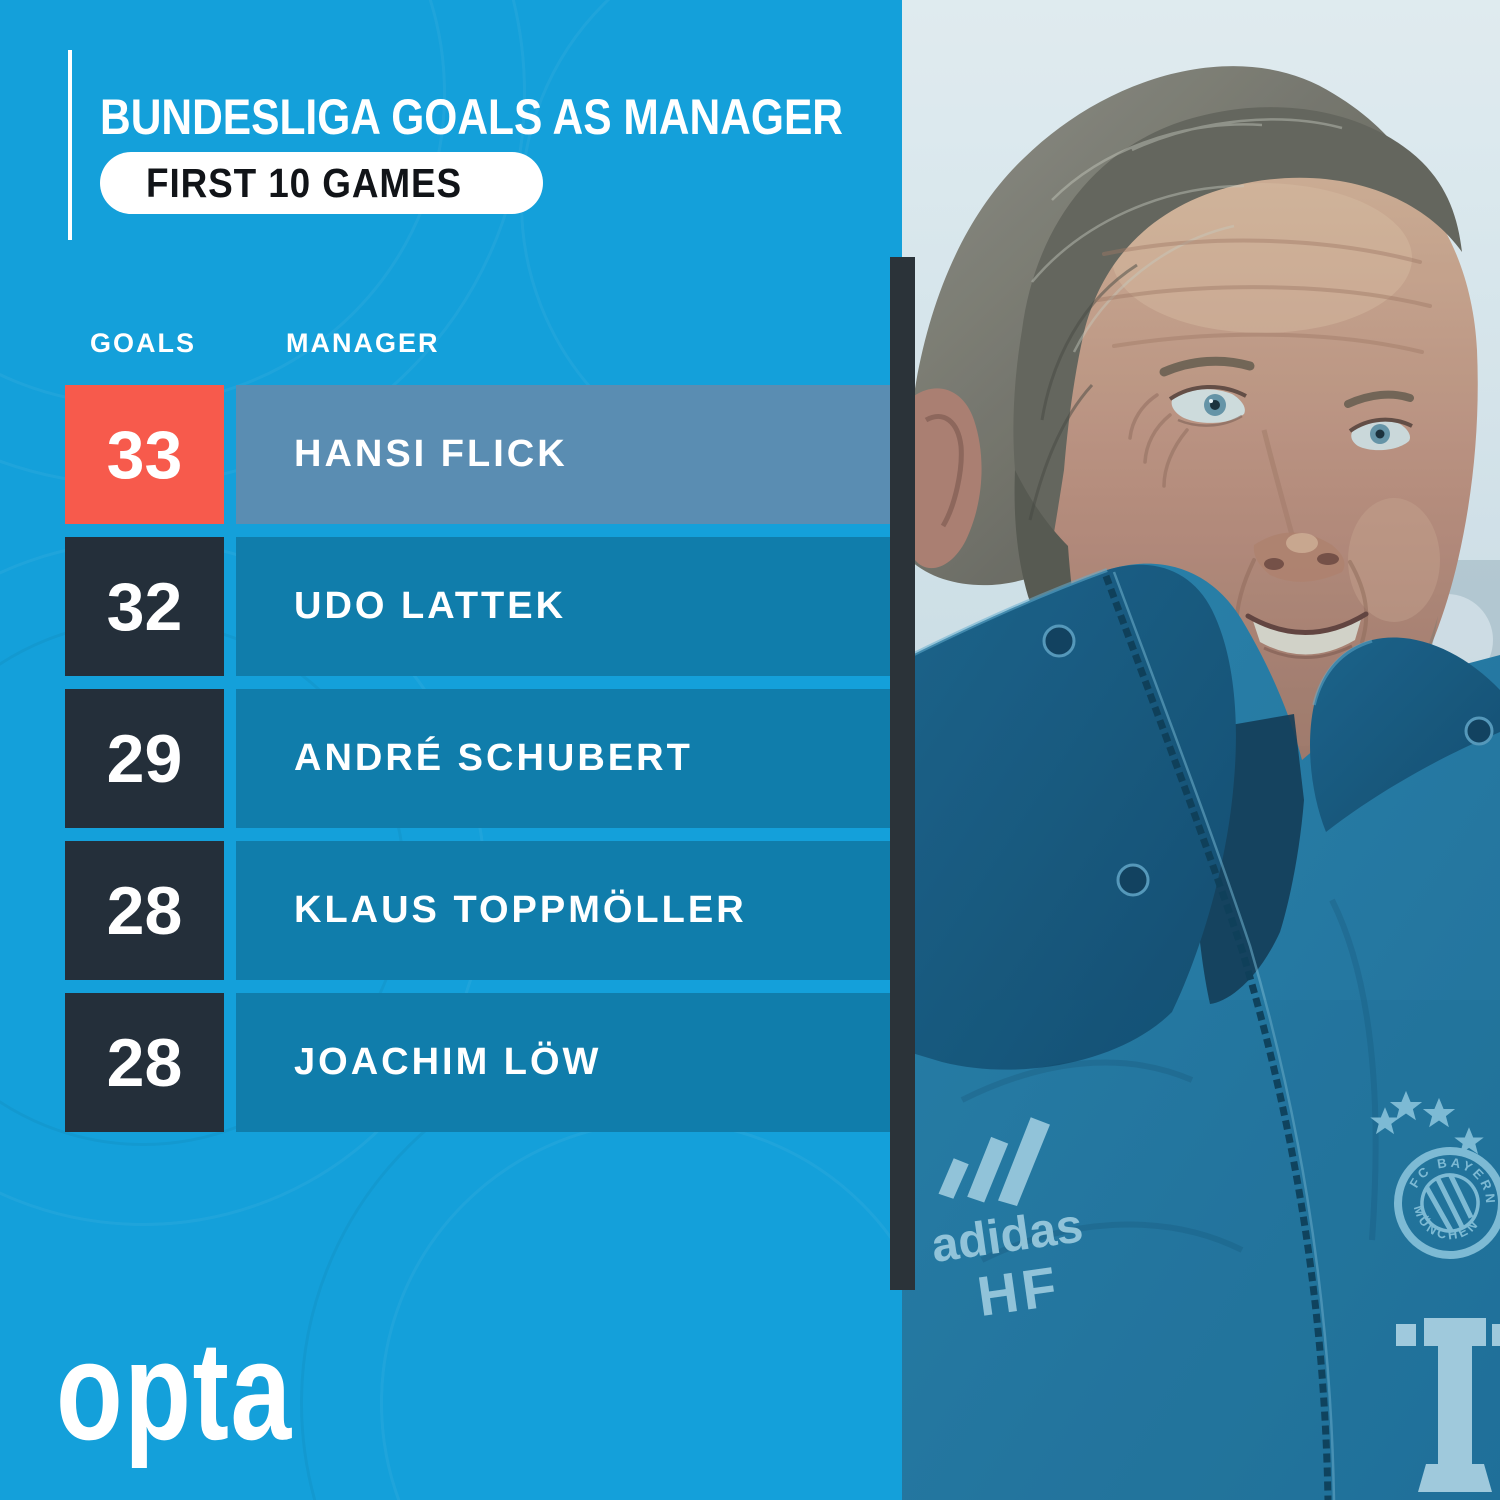 The image size is (1500, 1500). I want to click on forehead-highlight, so click(1262, 258).